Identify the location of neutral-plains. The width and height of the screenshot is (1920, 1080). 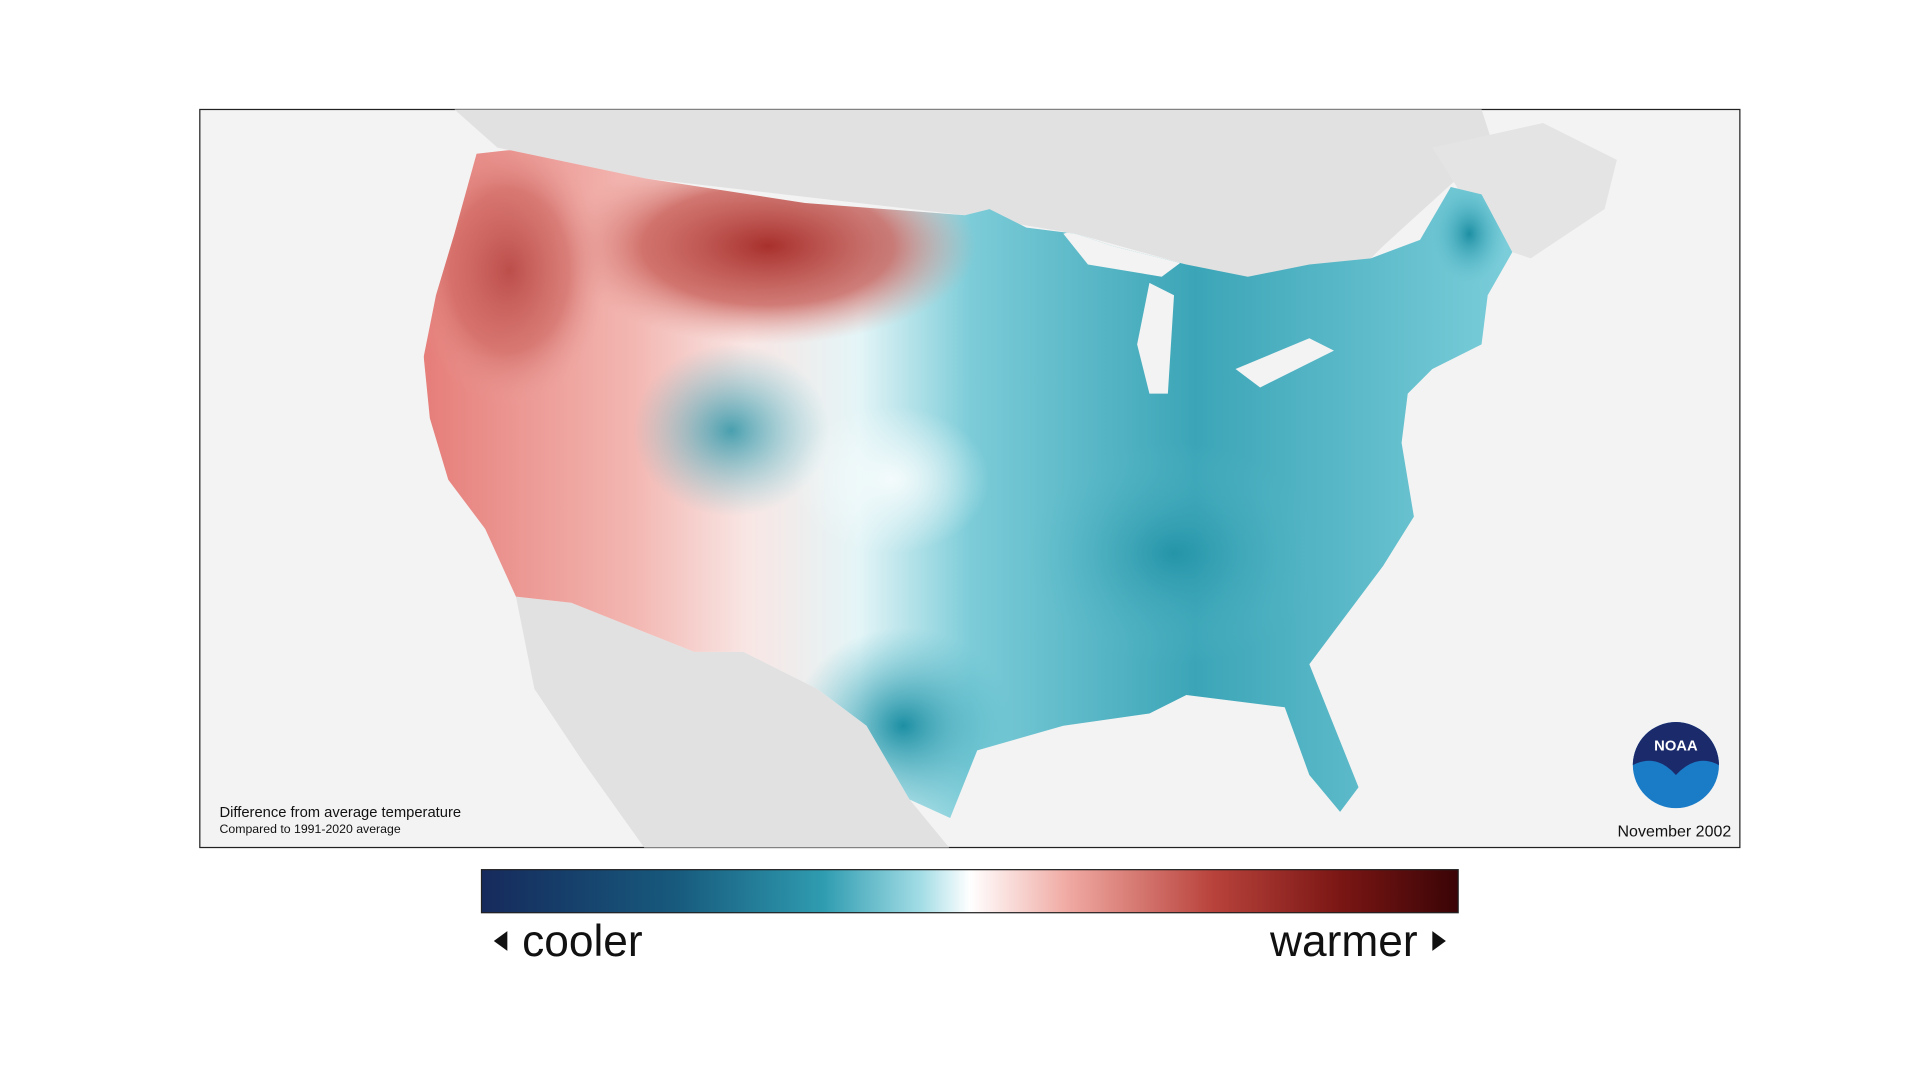
(891, 479).